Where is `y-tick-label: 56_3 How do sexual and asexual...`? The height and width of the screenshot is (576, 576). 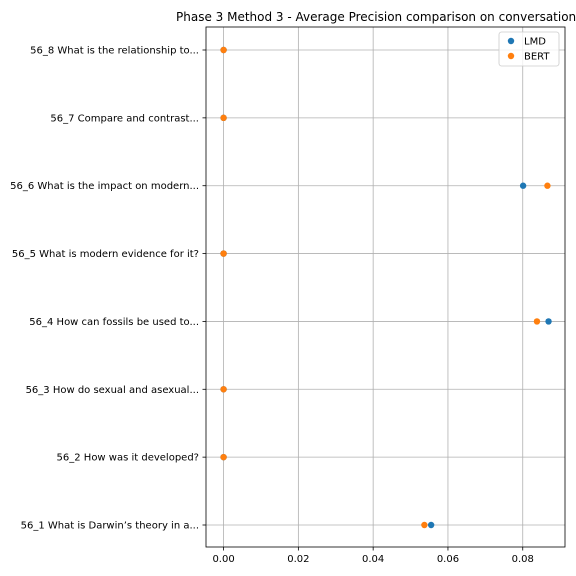 y-tick-label: 56_3 How do sexual and asexual... is located at coordinates (112, 390).